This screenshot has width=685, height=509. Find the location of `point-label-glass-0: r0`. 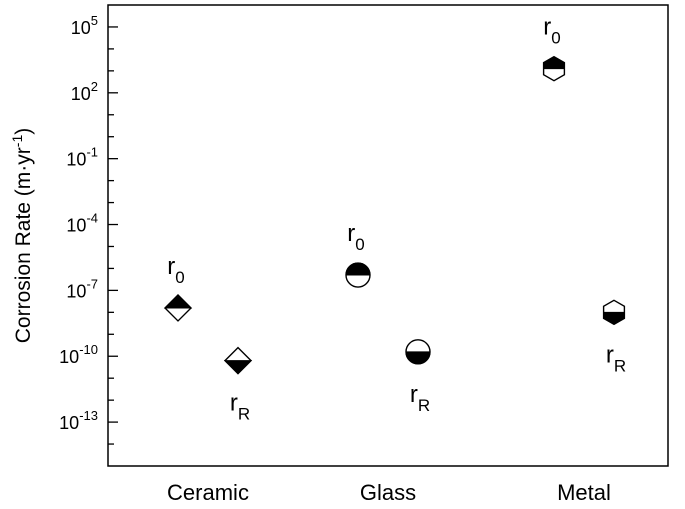

point-label-glass-0: r0 is located at coordinates (355, 237).